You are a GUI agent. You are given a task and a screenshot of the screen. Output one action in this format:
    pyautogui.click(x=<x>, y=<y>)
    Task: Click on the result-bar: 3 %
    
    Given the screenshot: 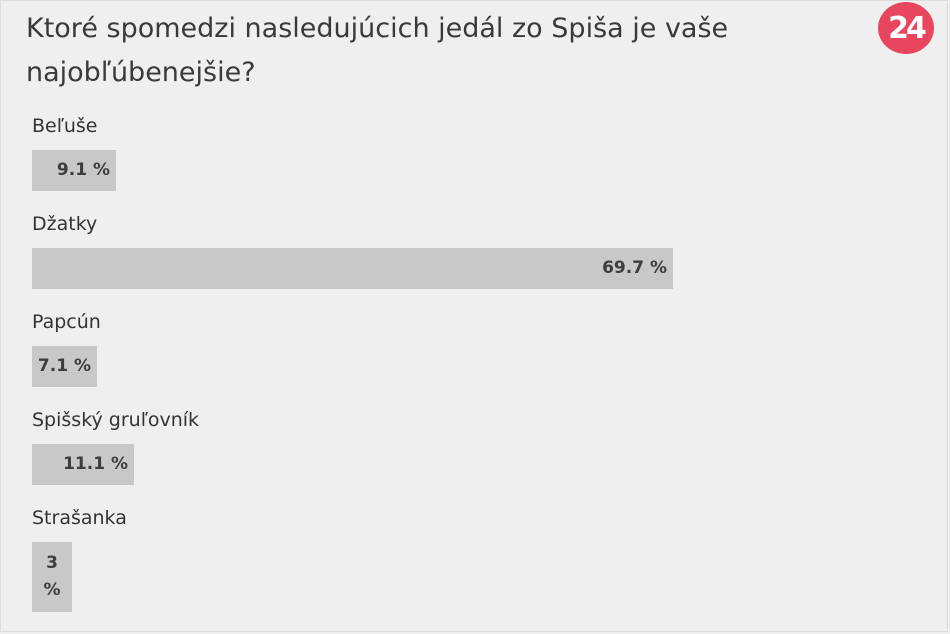 What is the action you would take?
    pyautogui.click(x=52, y=577)
    